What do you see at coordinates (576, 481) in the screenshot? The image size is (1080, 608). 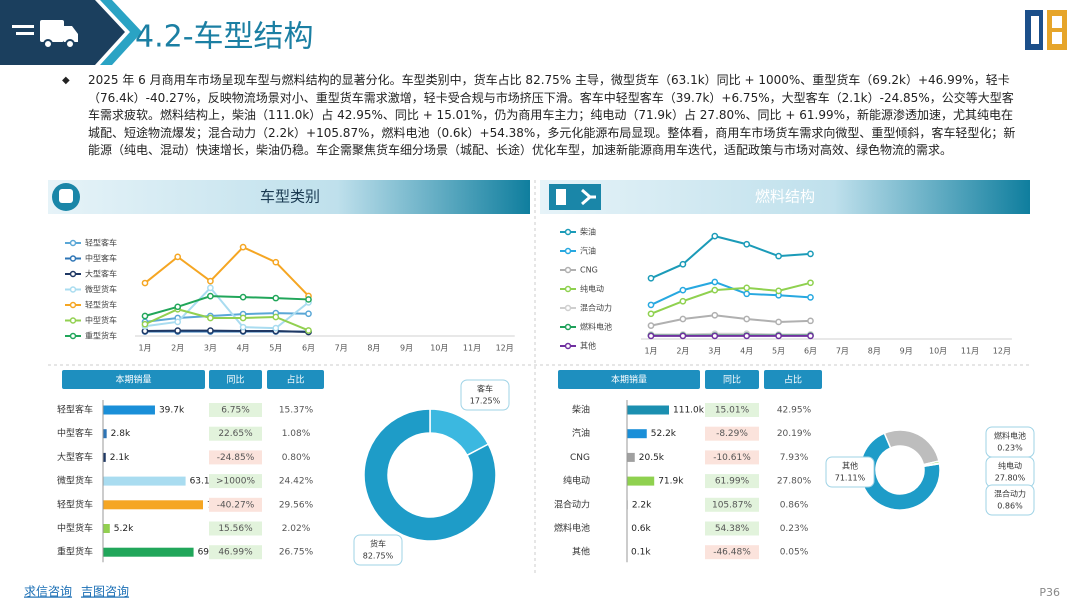 I see `row-name: 纯电动` at bounding box center [576, 481].